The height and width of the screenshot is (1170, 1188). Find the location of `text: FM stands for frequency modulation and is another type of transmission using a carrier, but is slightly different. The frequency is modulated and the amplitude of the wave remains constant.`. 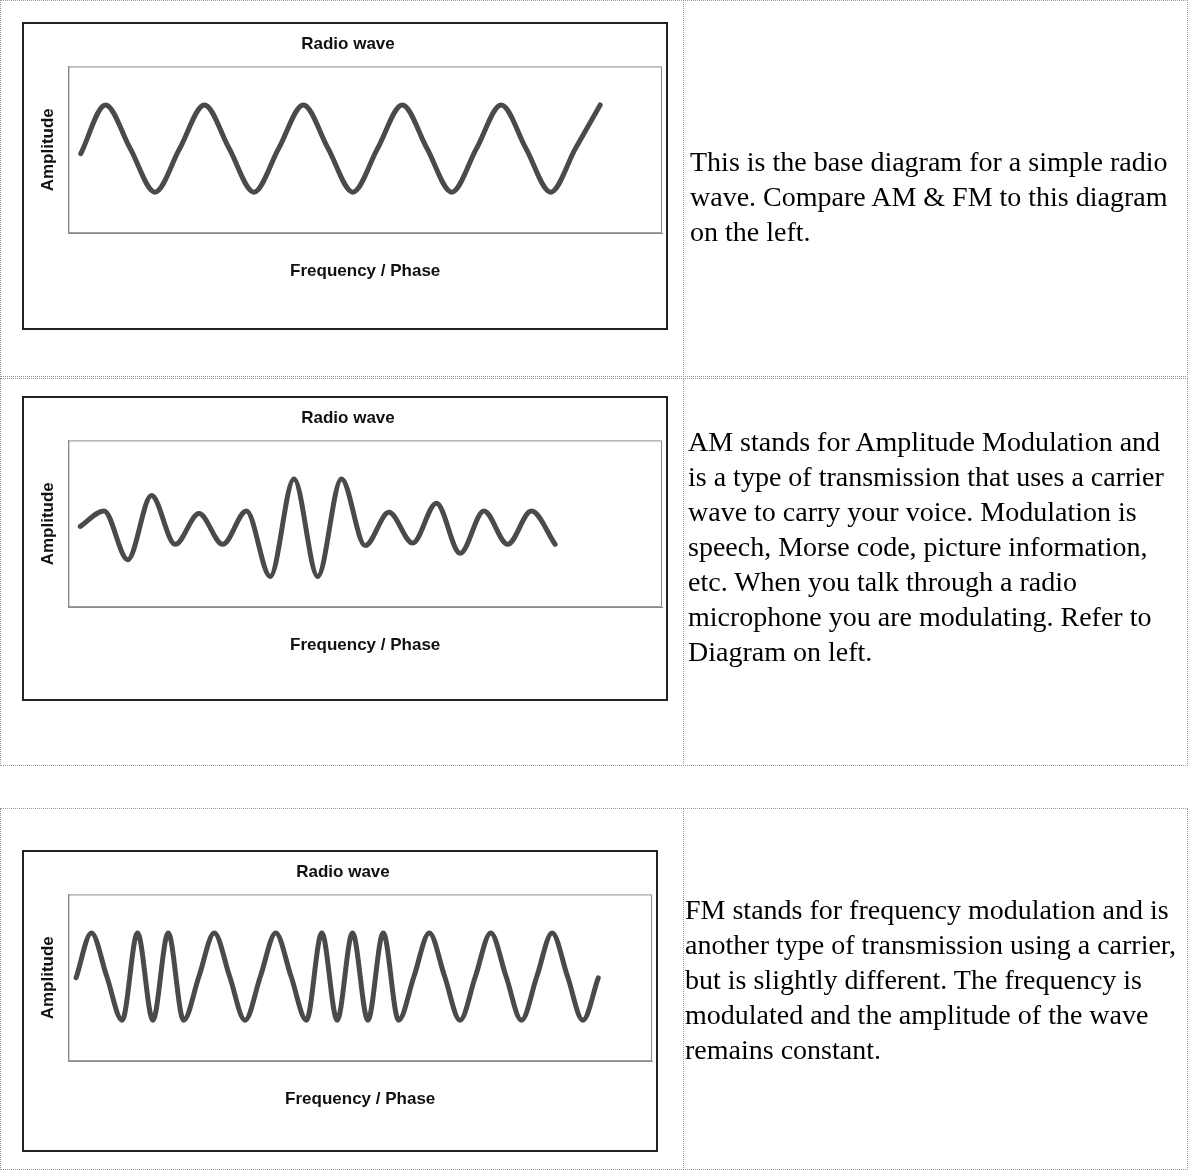

text: FM stands for frequency modulation and is another type of transmission using a carrier, but is slightly different. The frequency is modulated and the amplitude of the wave remains constant. is located at coordinates (931, 980).